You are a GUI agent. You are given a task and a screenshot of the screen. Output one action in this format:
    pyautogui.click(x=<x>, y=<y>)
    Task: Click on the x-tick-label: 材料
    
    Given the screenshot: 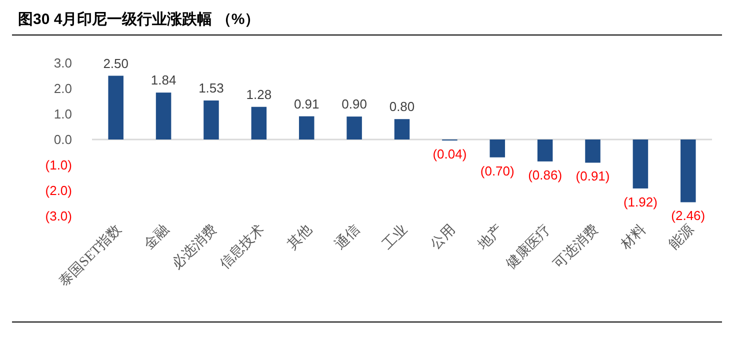 What is the action you would take?
    pyautogui.click(x=633, y=238)
    